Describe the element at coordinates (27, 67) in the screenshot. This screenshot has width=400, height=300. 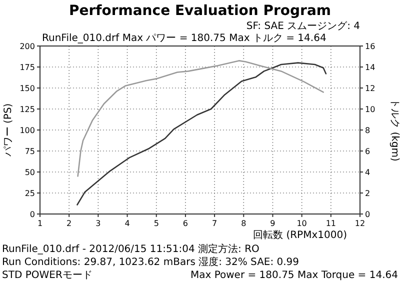
I see `y-tick-label: 175` at that location.